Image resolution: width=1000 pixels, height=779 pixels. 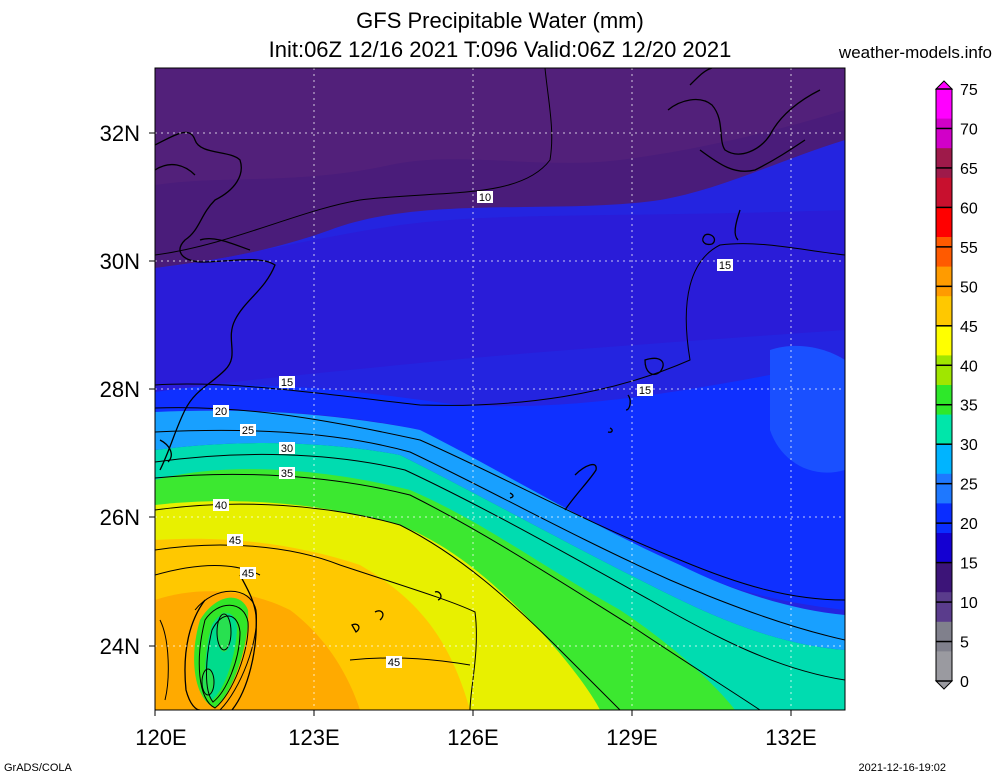 I want to click on lat-label-30n: 30N, so click(x=120, y=261).